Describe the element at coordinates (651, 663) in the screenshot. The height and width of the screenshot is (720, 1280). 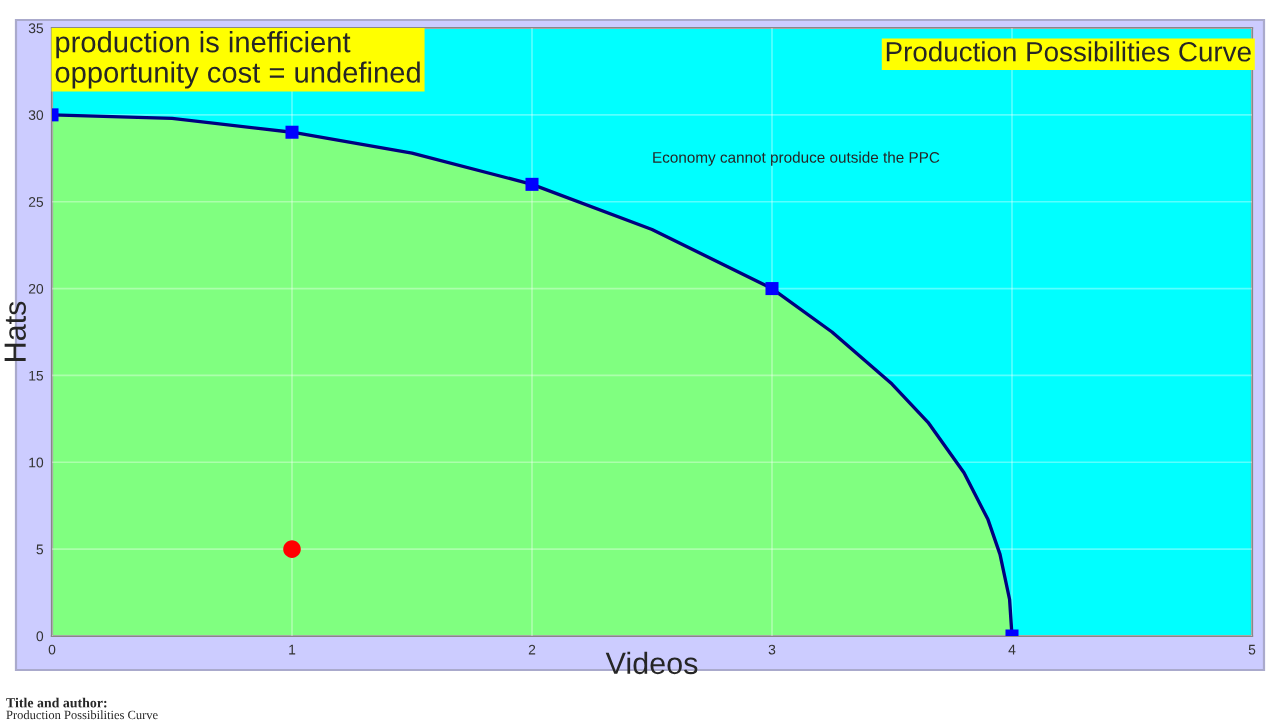
I see `x-axis-title: Videos` at that location.